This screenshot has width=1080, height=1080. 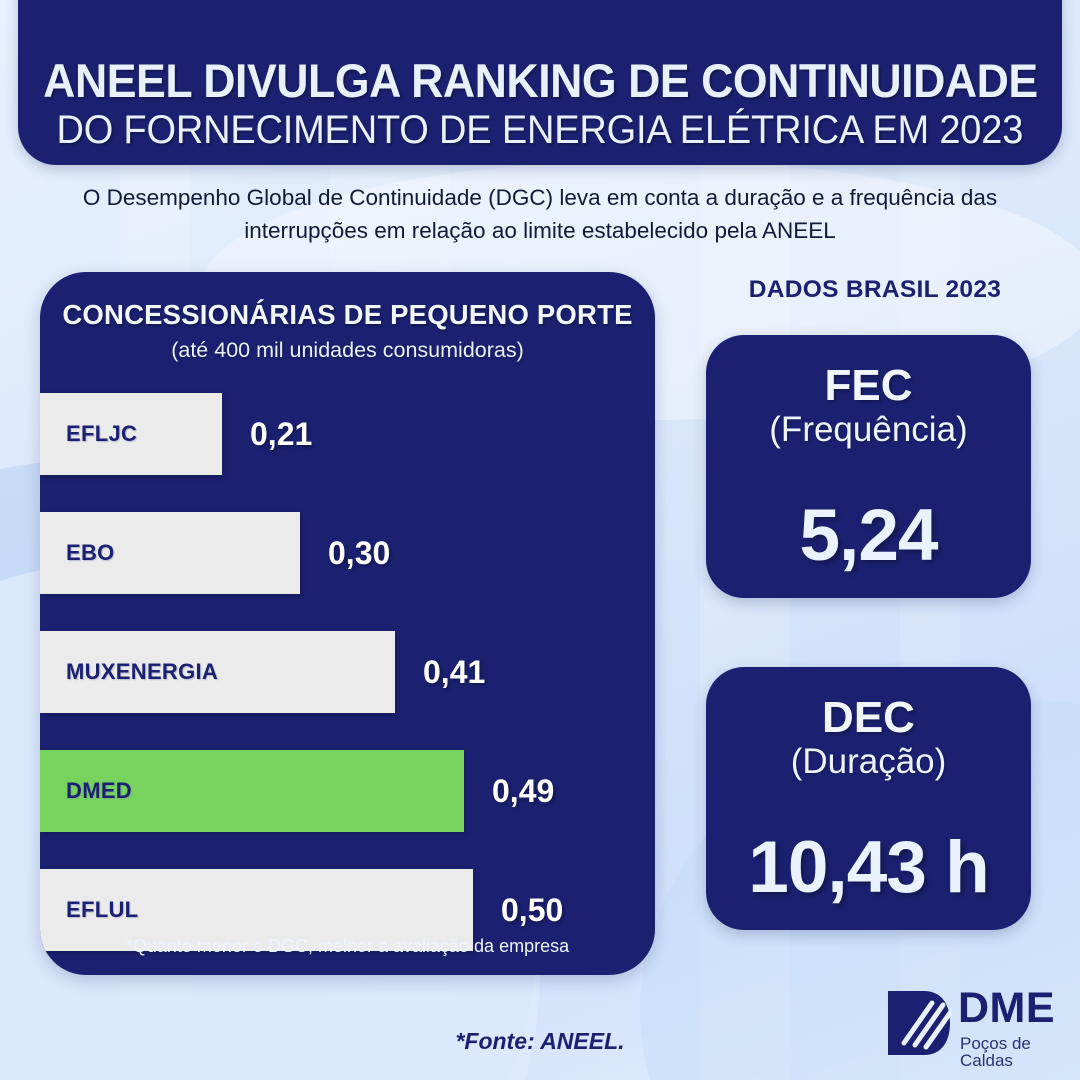 I want to click on chart-title: CONCESSIONÁRIAS DE PEQUENO PORTE, so click(x=347, y=314).